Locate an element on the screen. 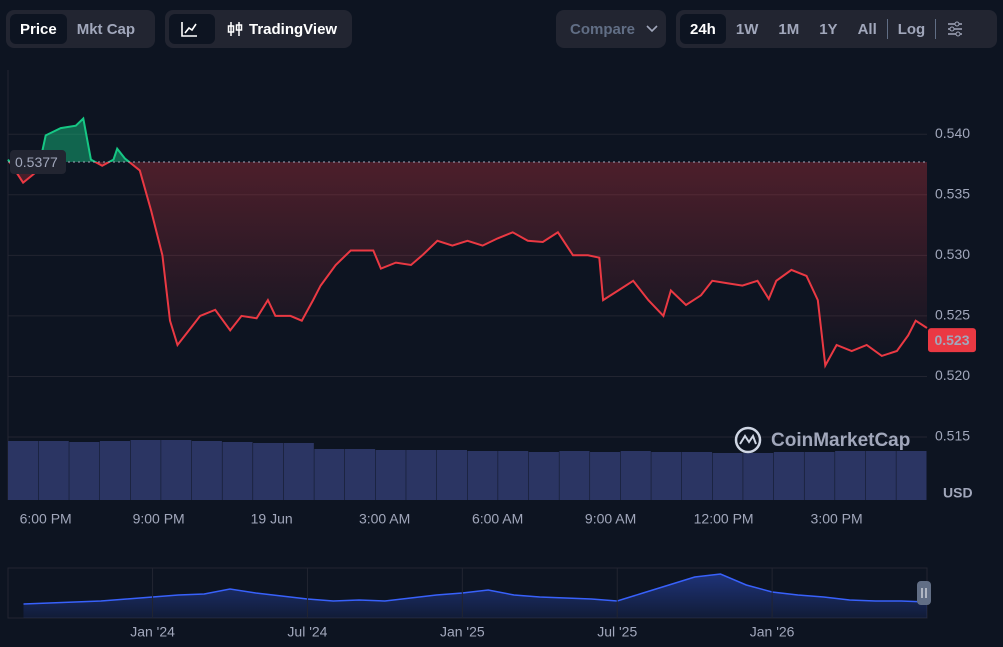 The height and width of the screenshot is (647, 1003). tradingview-label: TradingView is located at coordinates (293, 29).